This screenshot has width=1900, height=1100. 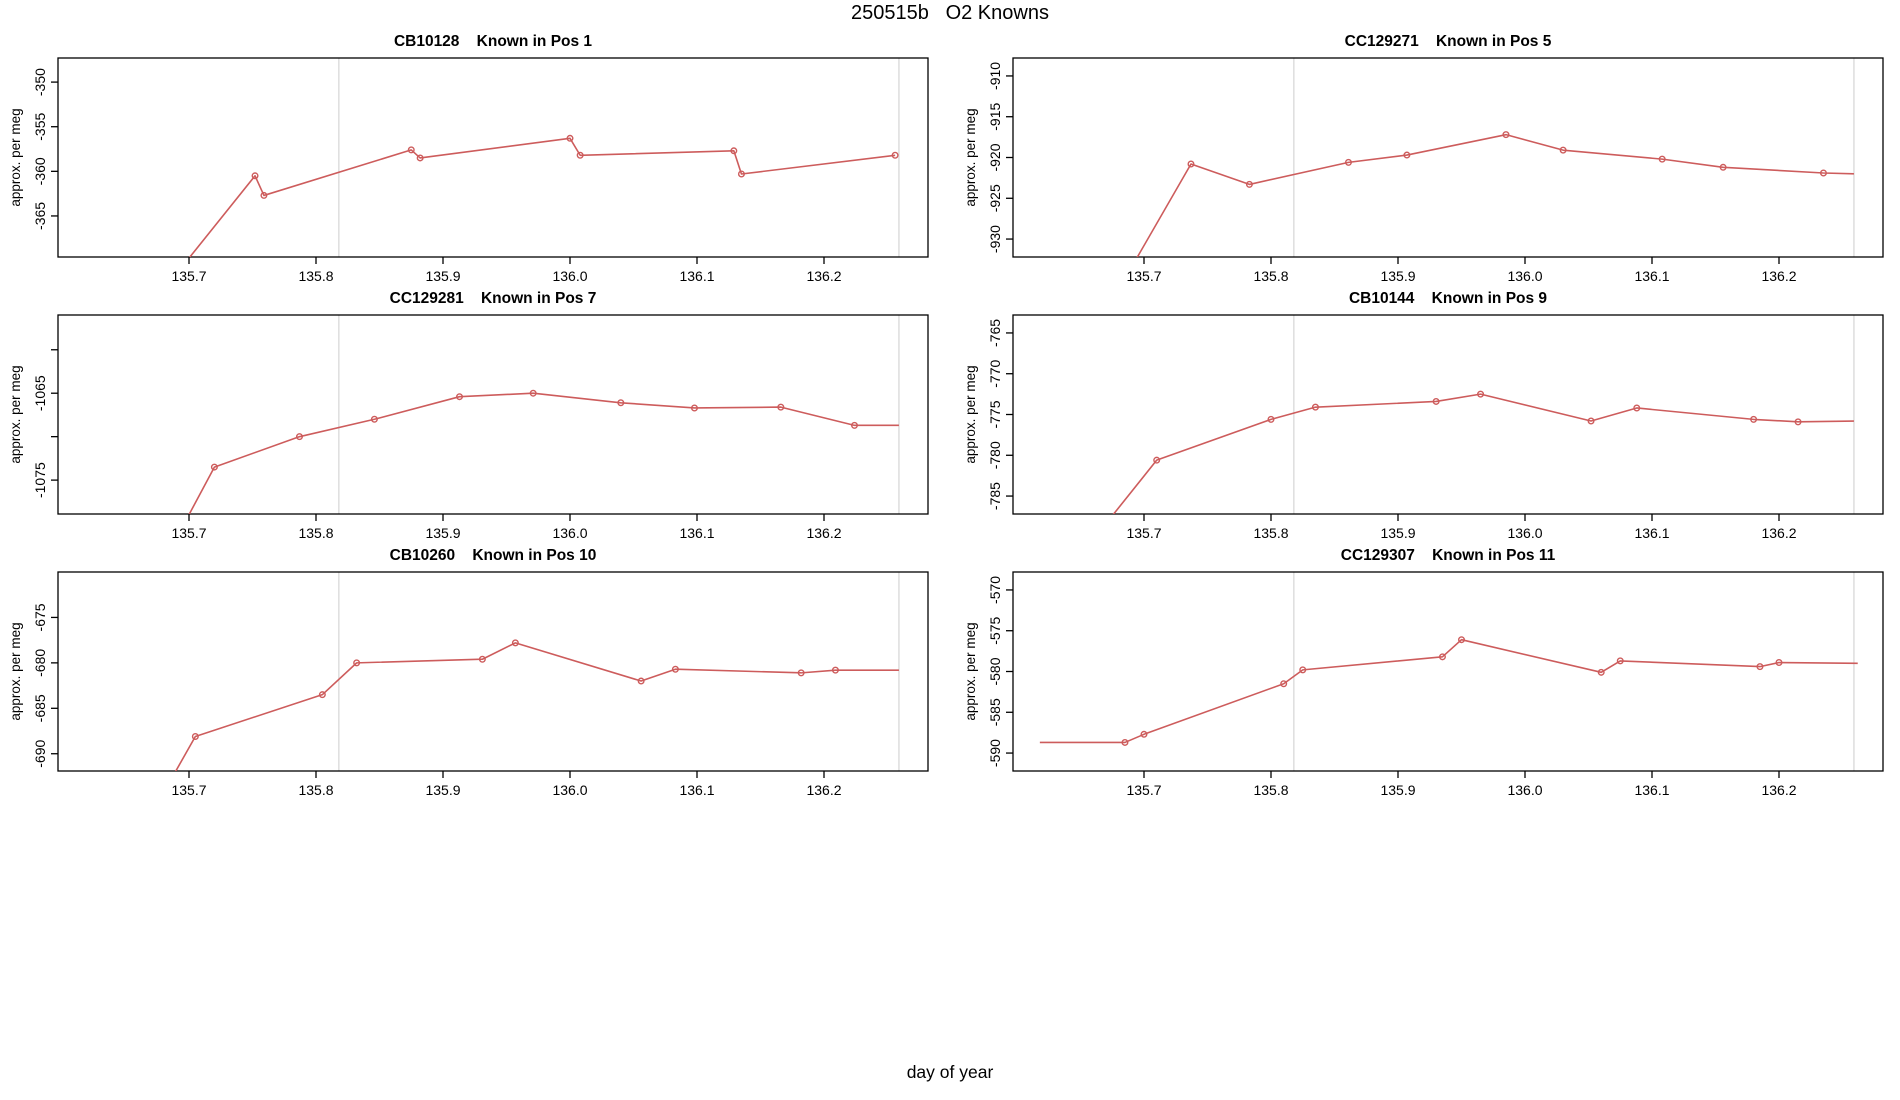 What do you see at coordinates (995, 333) in the screenshot?
I see `y-tick-label: -765` at bounding box center [995, 333].